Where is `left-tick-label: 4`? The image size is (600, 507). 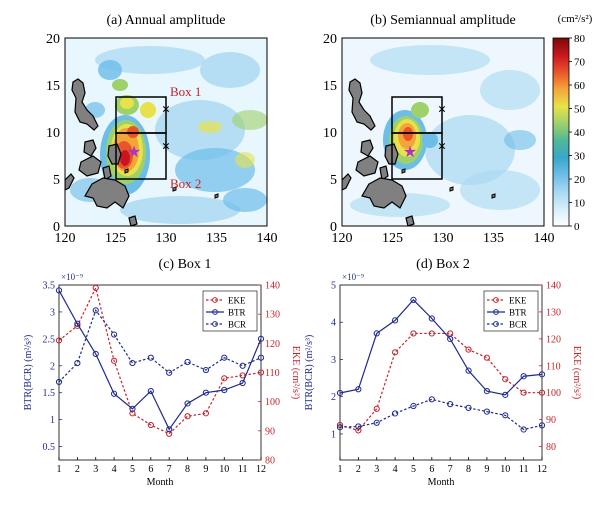 left-tick-label: 4 is located at coordinates (333, 323).